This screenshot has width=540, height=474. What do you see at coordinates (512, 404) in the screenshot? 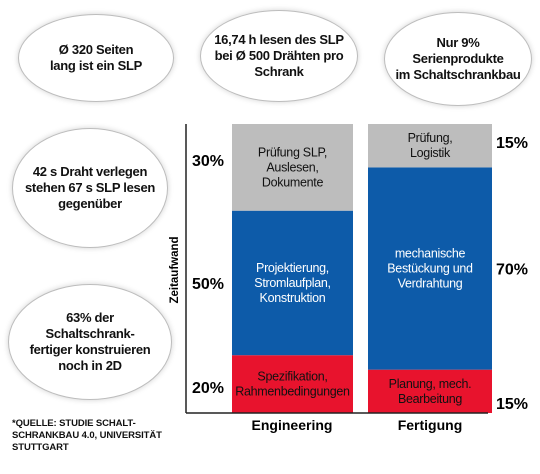
I see `percent-label-right-bottom: 15%` at bounding box center [512, 404].